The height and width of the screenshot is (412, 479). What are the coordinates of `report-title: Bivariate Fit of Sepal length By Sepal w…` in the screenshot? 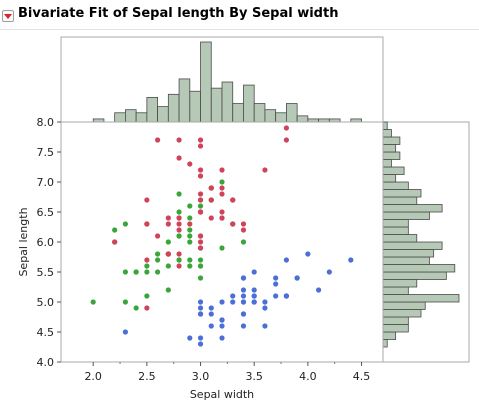 It's located at (178, 13).